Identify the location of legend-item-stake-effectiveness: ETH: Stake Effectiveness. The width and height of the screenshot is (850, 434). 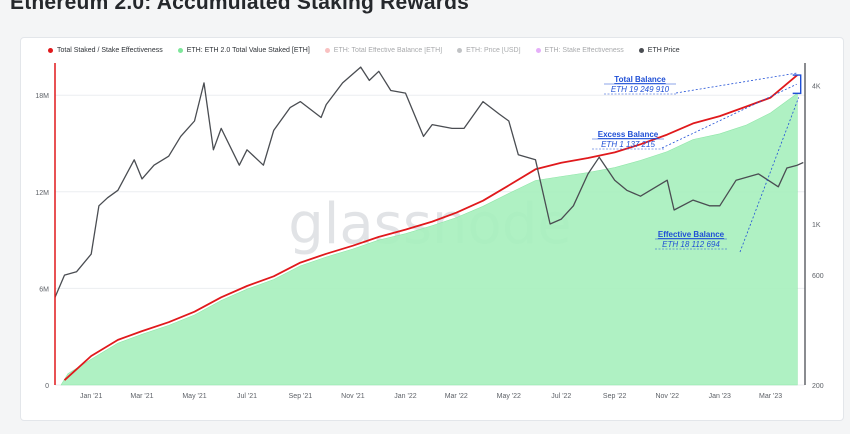
(579, 50).